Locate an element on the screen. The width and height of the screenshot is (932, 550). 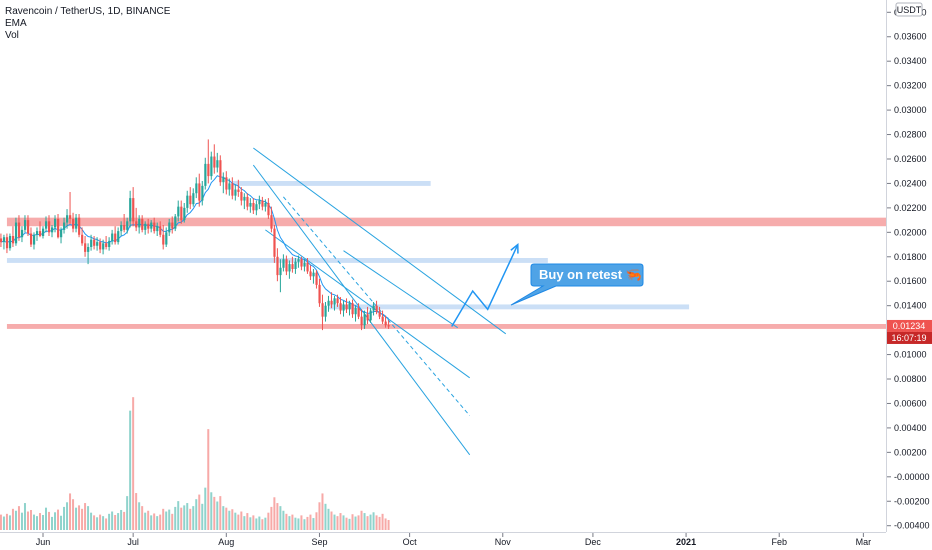
price-tick-label: 0.01800 is located at coordinates (910, 257).